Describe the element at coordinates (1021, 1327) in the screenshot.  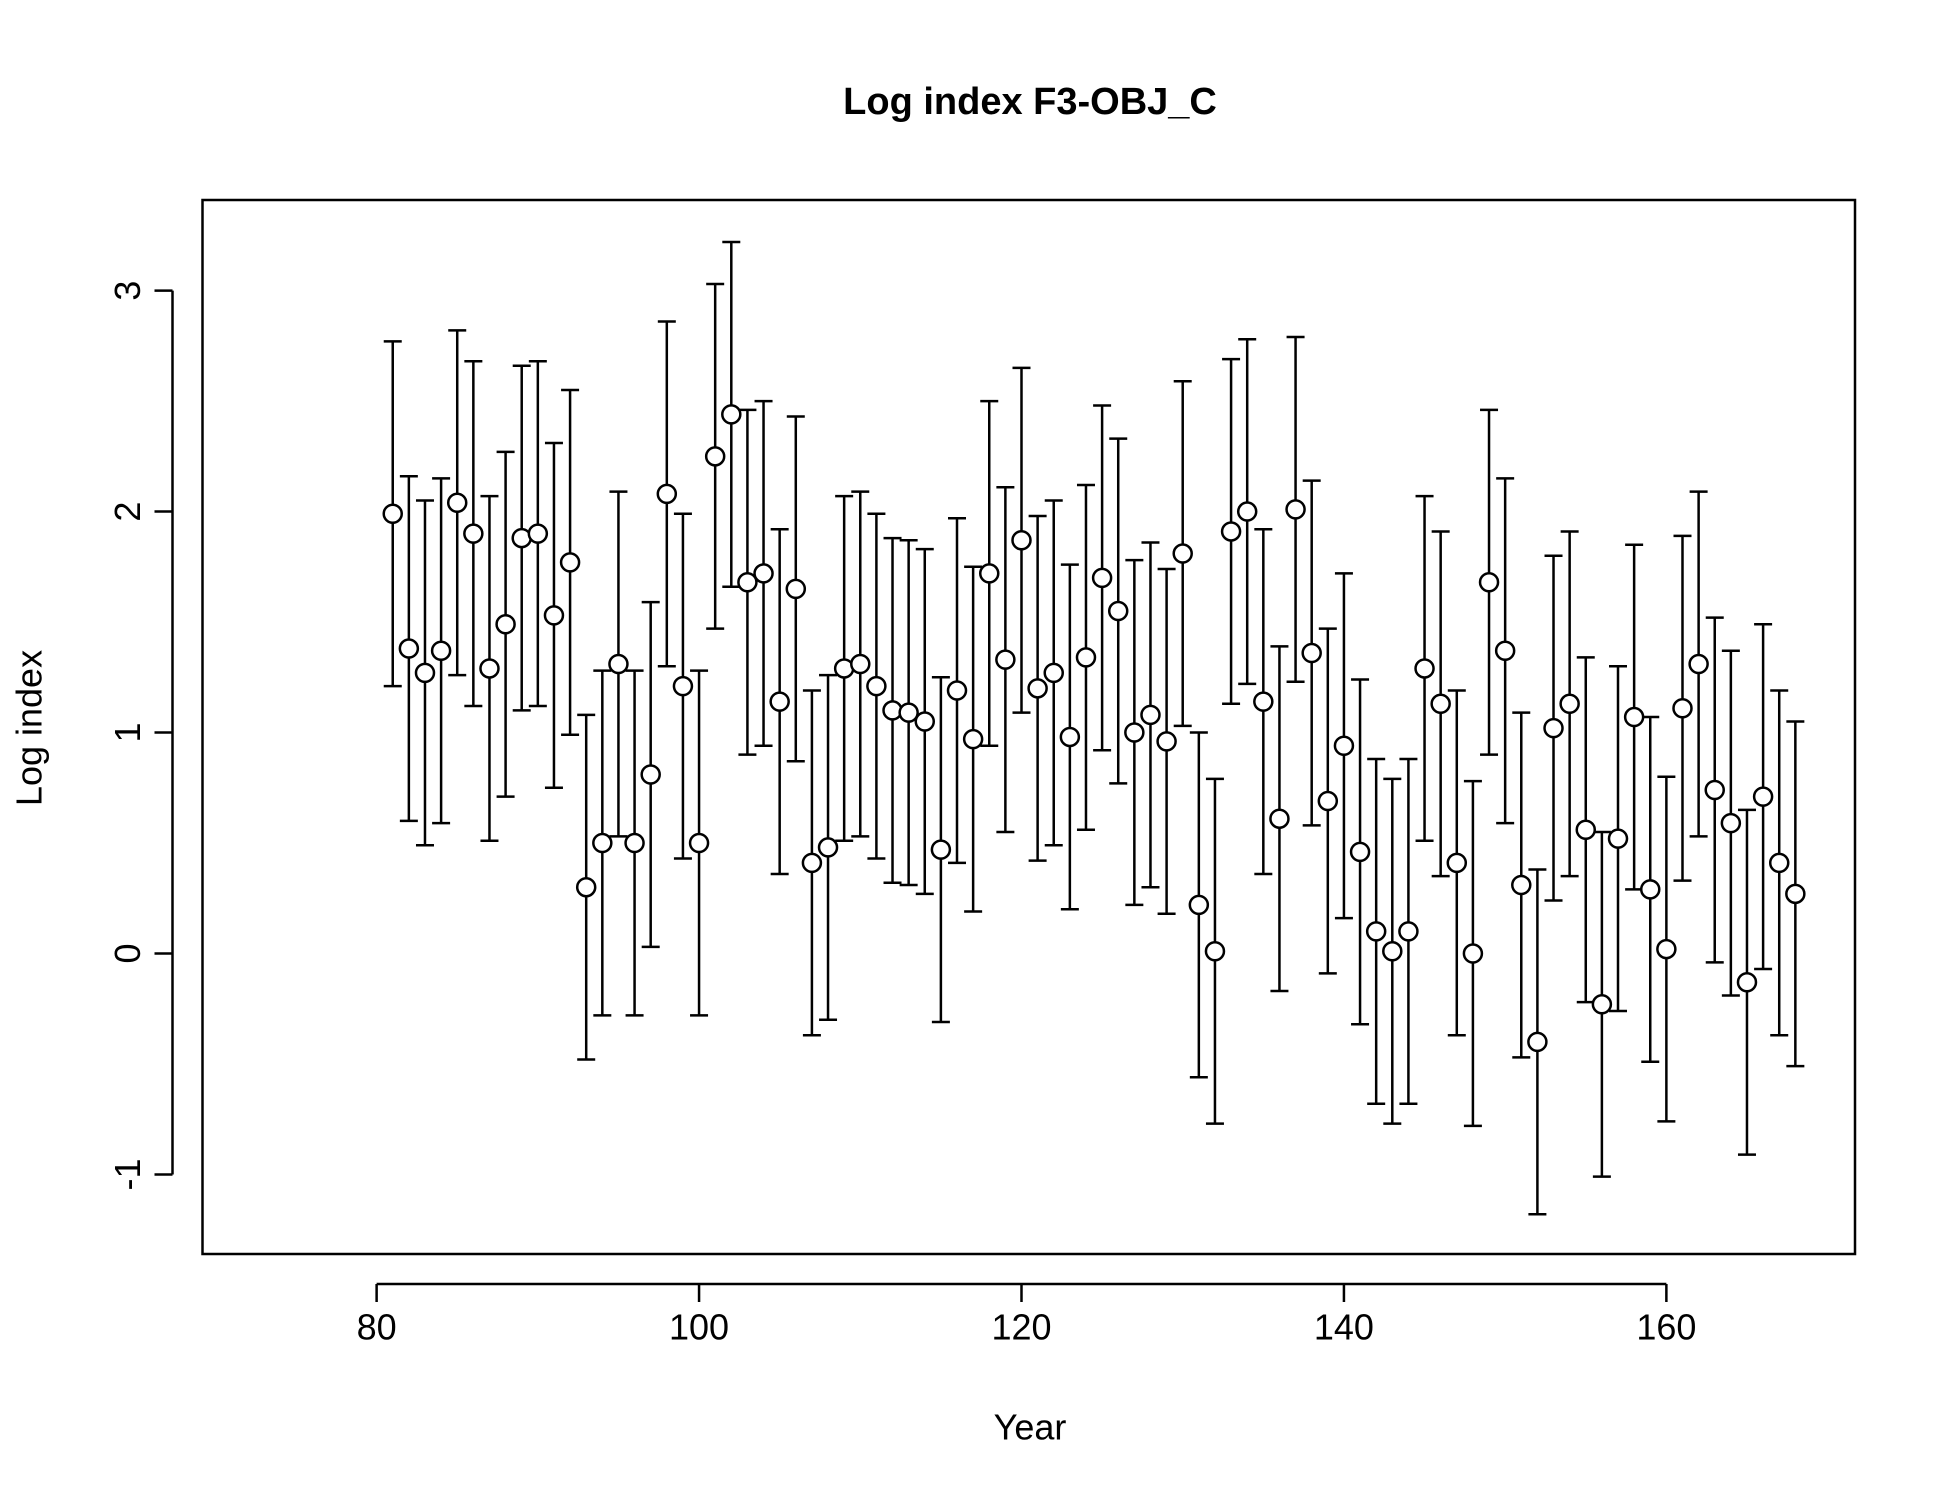
I see `x-tick-label: 120` at that location.